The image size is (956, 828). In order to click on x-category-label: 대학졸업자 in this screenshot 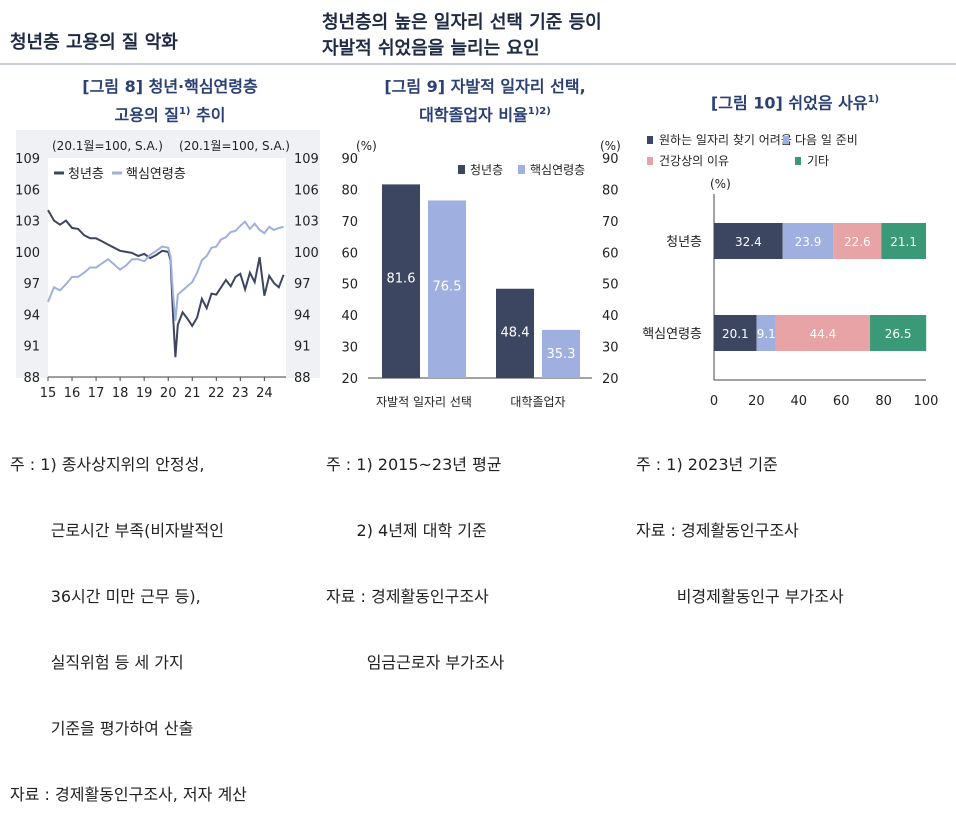, I will do `click(537, 402)`.